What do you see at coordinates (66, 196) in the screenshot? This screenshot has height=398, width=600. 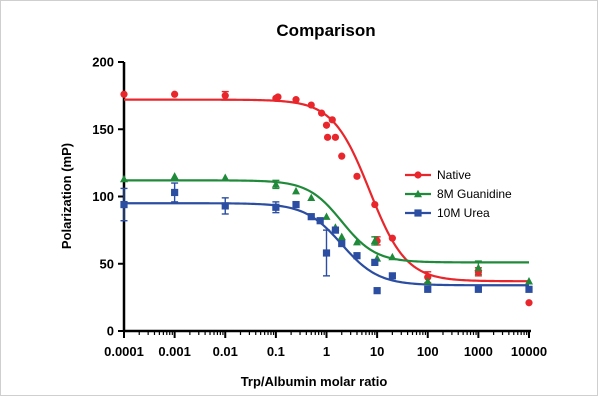 I see `y-axis-label: Polarization (mP)` at bounding box center [66, 196].